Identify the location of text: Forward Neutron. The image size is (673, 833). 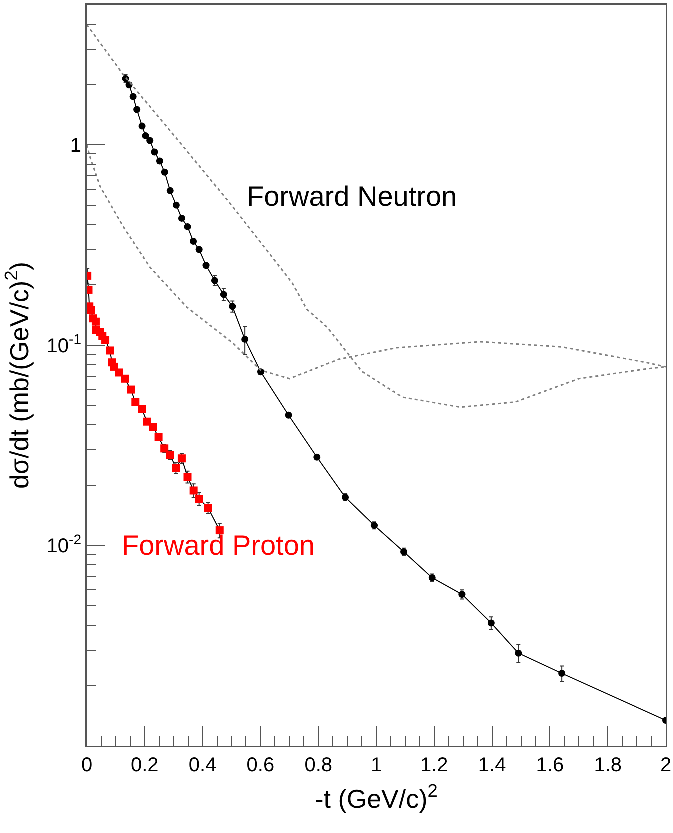
(352, 196).